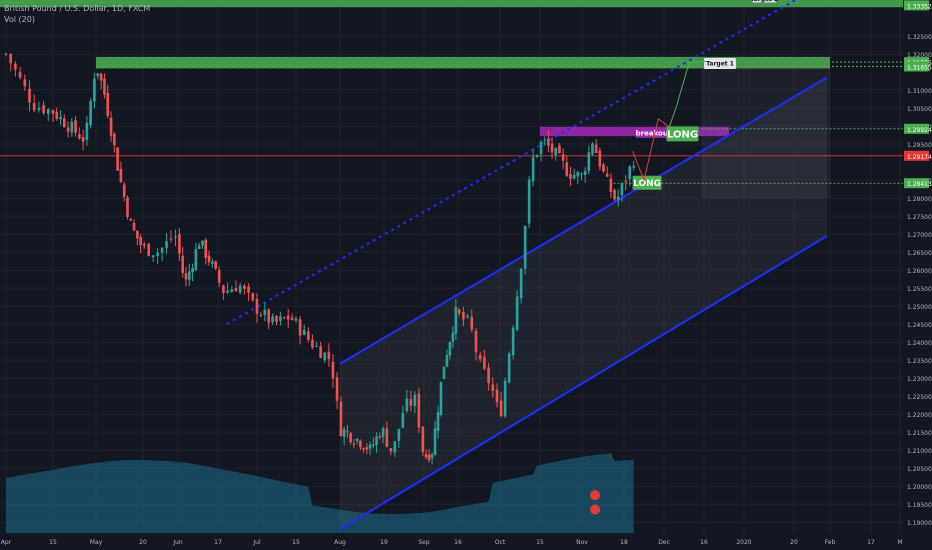 This screenshot has height=550, width=932. Describe the element at coordinates (624, 542) in the screenshot. I see `x-tick-label: 18` at that location.